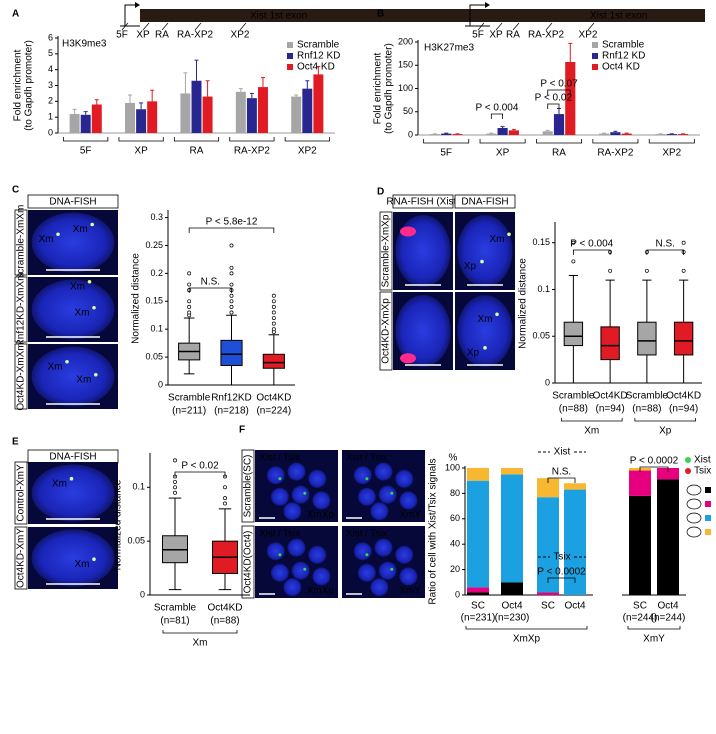 This screenshot has width=716, height=734. Describe the element at coordinates (118, 524) in the screenshot. I see `y-axis-label: Normalized distance` at that location.